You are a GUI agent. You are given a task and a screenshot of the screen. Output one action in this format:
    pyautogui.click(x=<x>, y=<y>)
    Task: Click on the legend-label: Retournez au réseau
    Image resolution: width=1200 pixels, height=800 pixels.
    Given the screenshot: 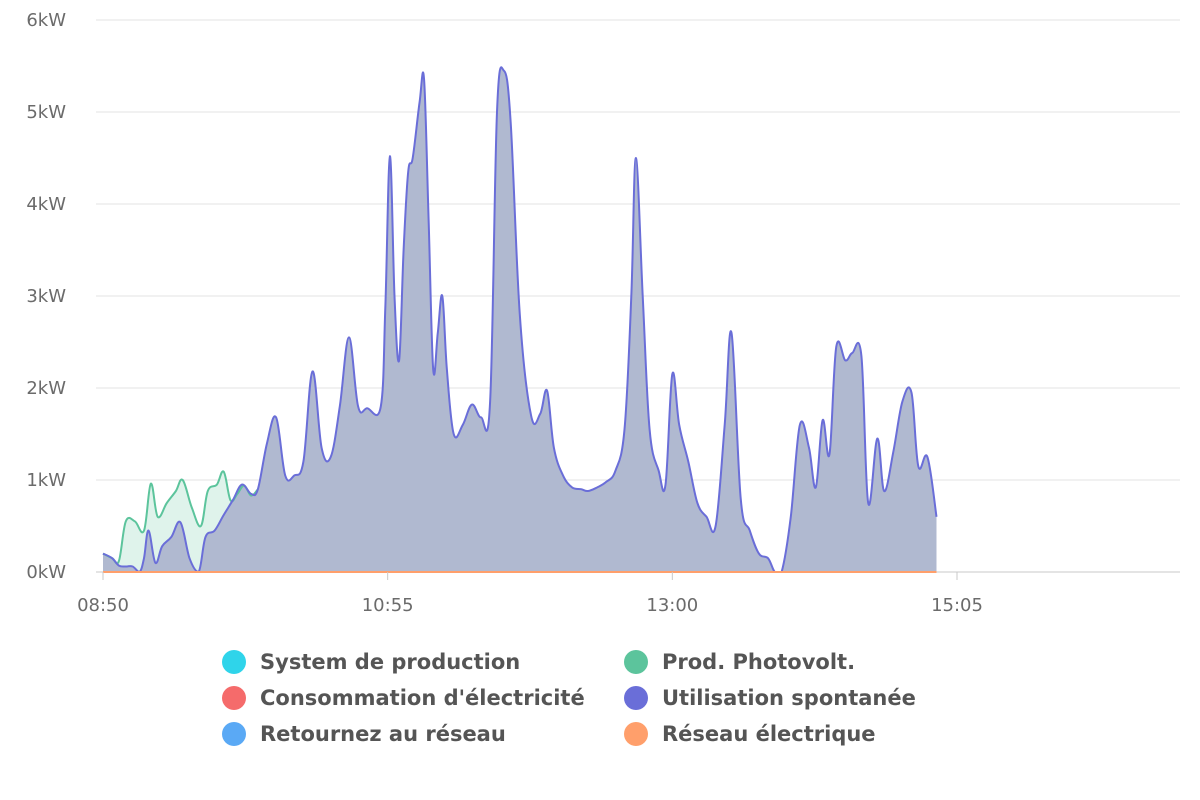 What is the action you would take?
    pyautogui.click(x=383, y=734)
    